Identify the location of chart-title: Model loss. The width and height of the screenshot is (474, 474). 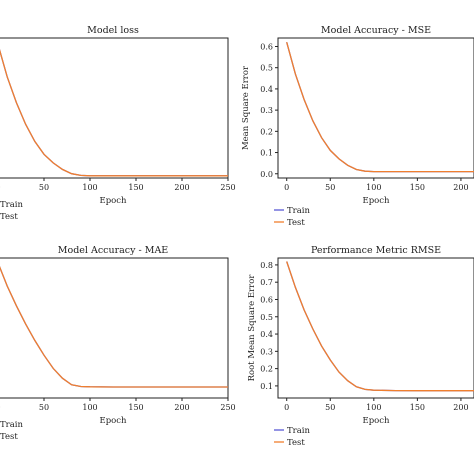
(113, 30).